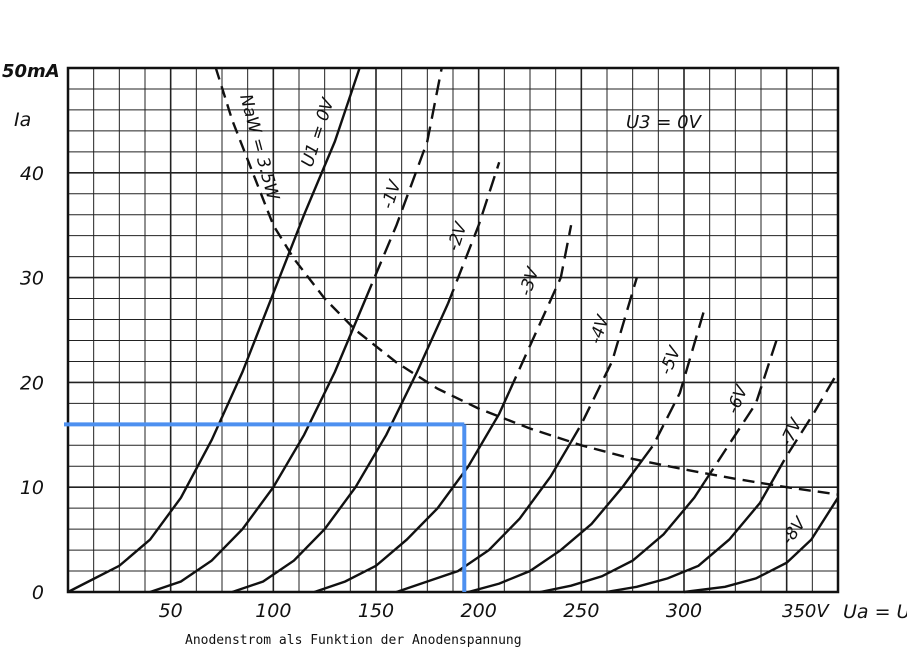 This screenshot has width=907, height=666. What do you see at coordinates (673, 384) in the screenshot?
I see `curve-5-dashed` at bounding box center [673, 384].